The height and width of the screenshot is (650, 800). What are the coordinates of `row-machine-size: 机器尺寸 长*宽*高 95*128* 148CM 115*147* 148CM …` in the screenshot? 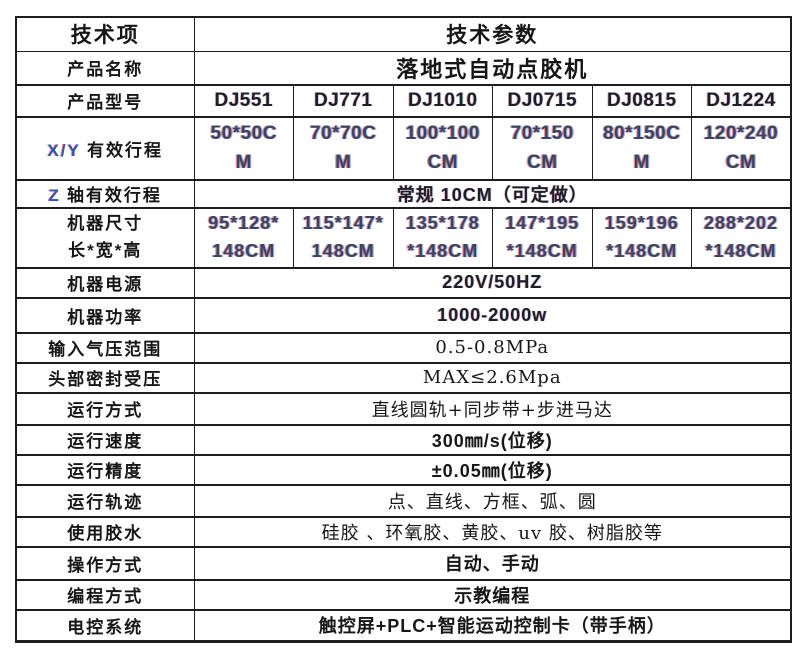 It's located at (403, 237).